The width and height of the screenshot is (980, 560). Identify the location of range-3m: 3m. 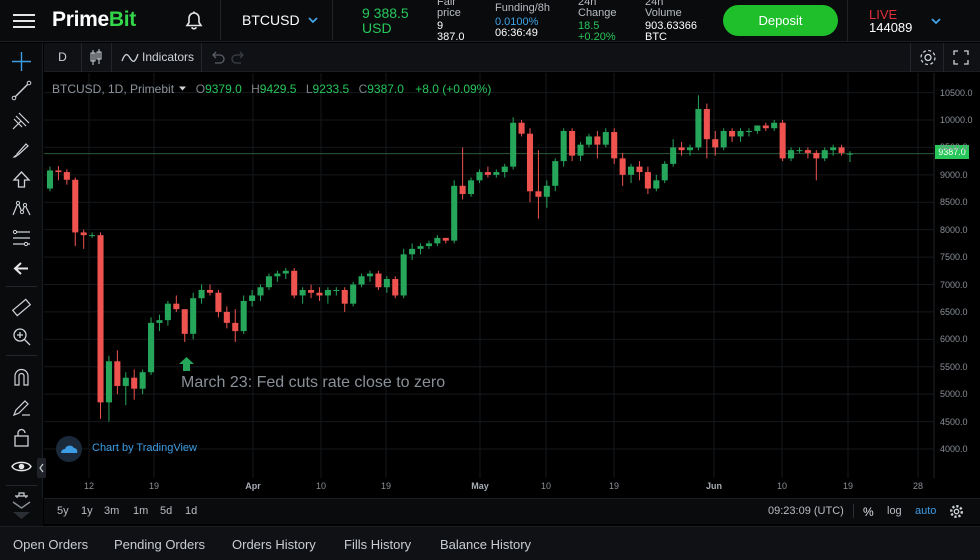
(112, 511).